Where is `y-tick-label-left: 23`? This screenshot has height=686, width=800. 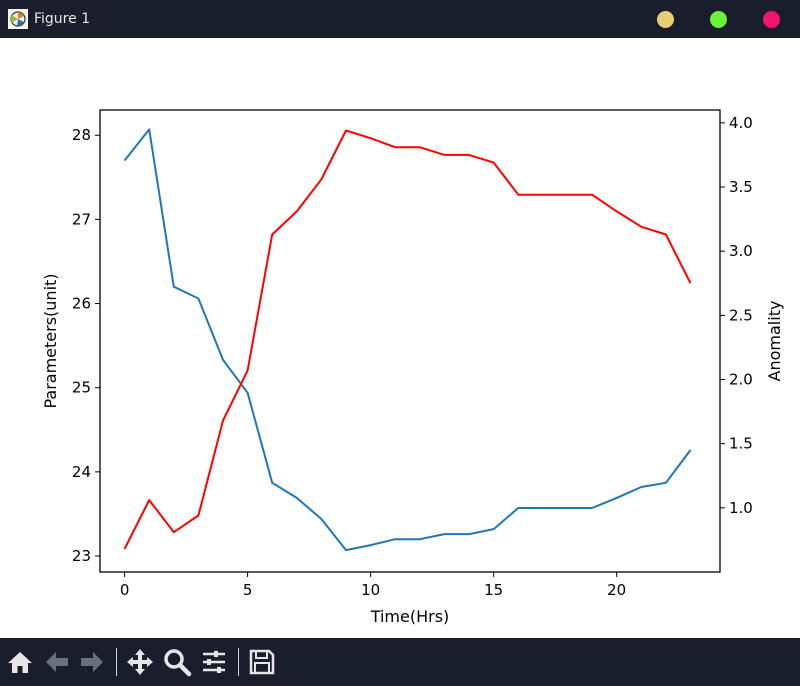
y-tick-label-left: 23 is located at coordinates (81, 556).